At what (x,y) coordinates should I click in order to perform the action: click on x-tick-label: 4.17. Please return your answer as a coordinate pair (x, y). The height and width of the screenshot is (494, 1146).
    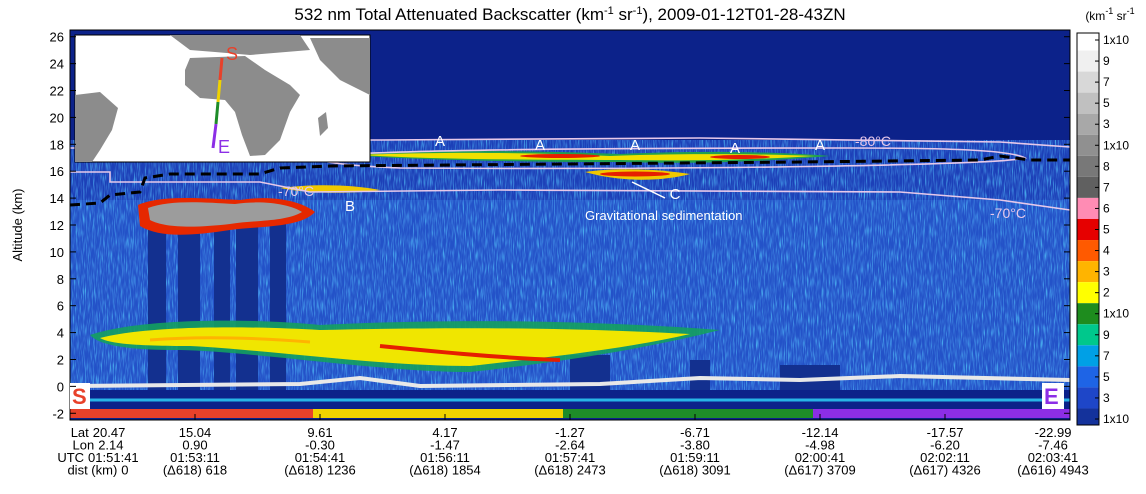
    Looking at the image, I should click on (444, 432).